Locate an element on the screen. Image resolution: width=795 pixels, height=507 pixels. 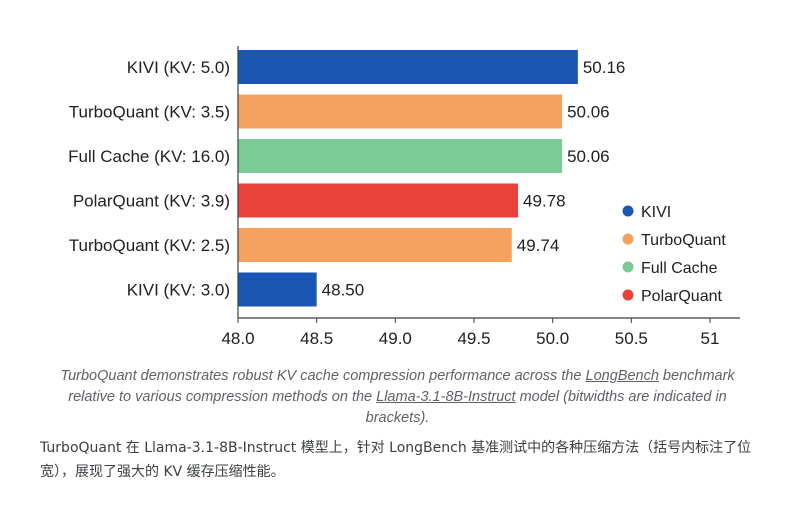
llama-model-link: Llama-3.1-8B-Instruct is located at coordinates (446, 397).